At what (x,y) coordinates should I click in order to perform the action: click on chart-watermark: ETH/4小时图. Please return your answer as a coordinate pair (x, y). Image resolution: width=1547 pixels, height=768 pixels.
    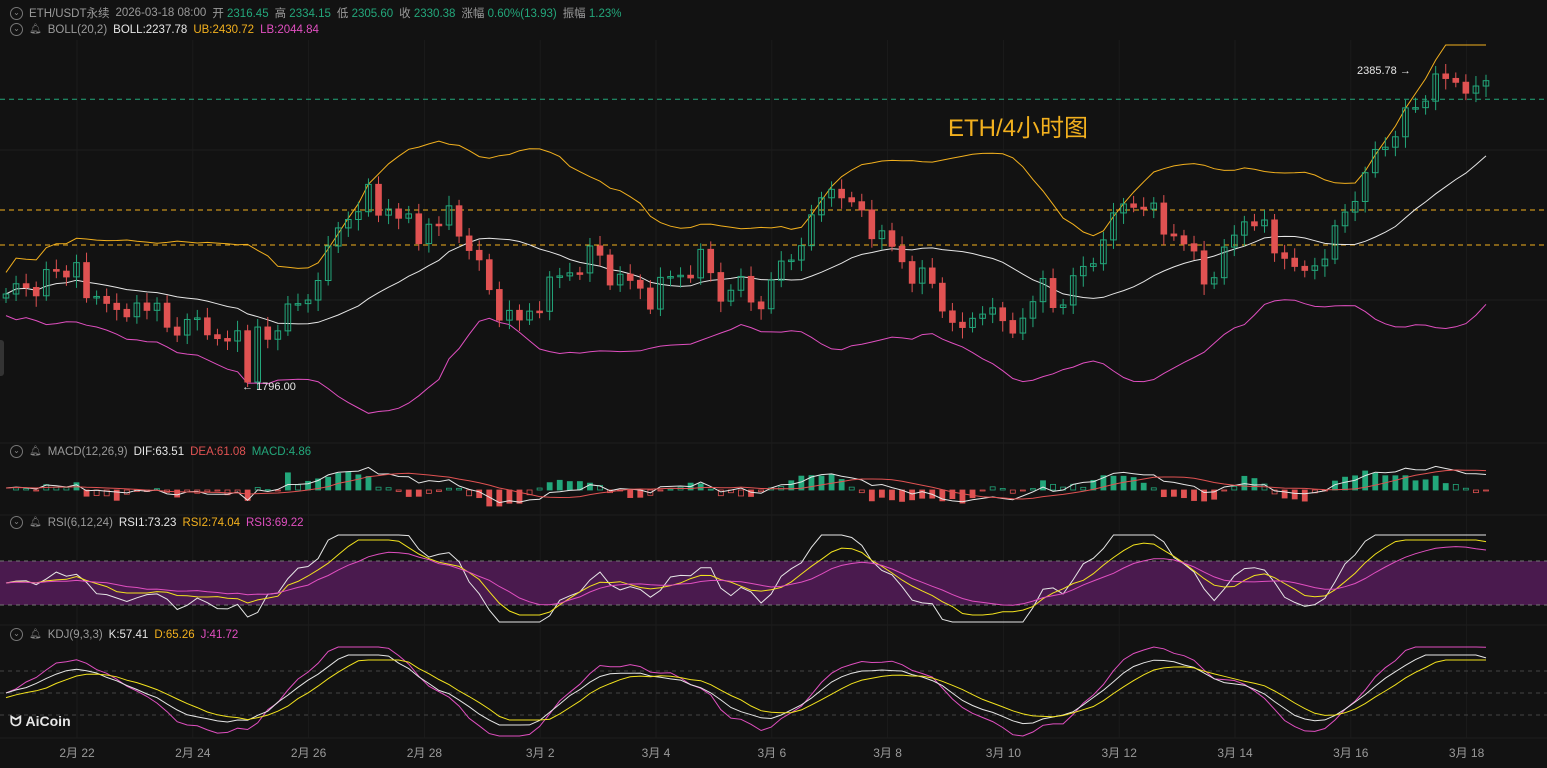
    Looking at the image, I should click on (1018, 128).